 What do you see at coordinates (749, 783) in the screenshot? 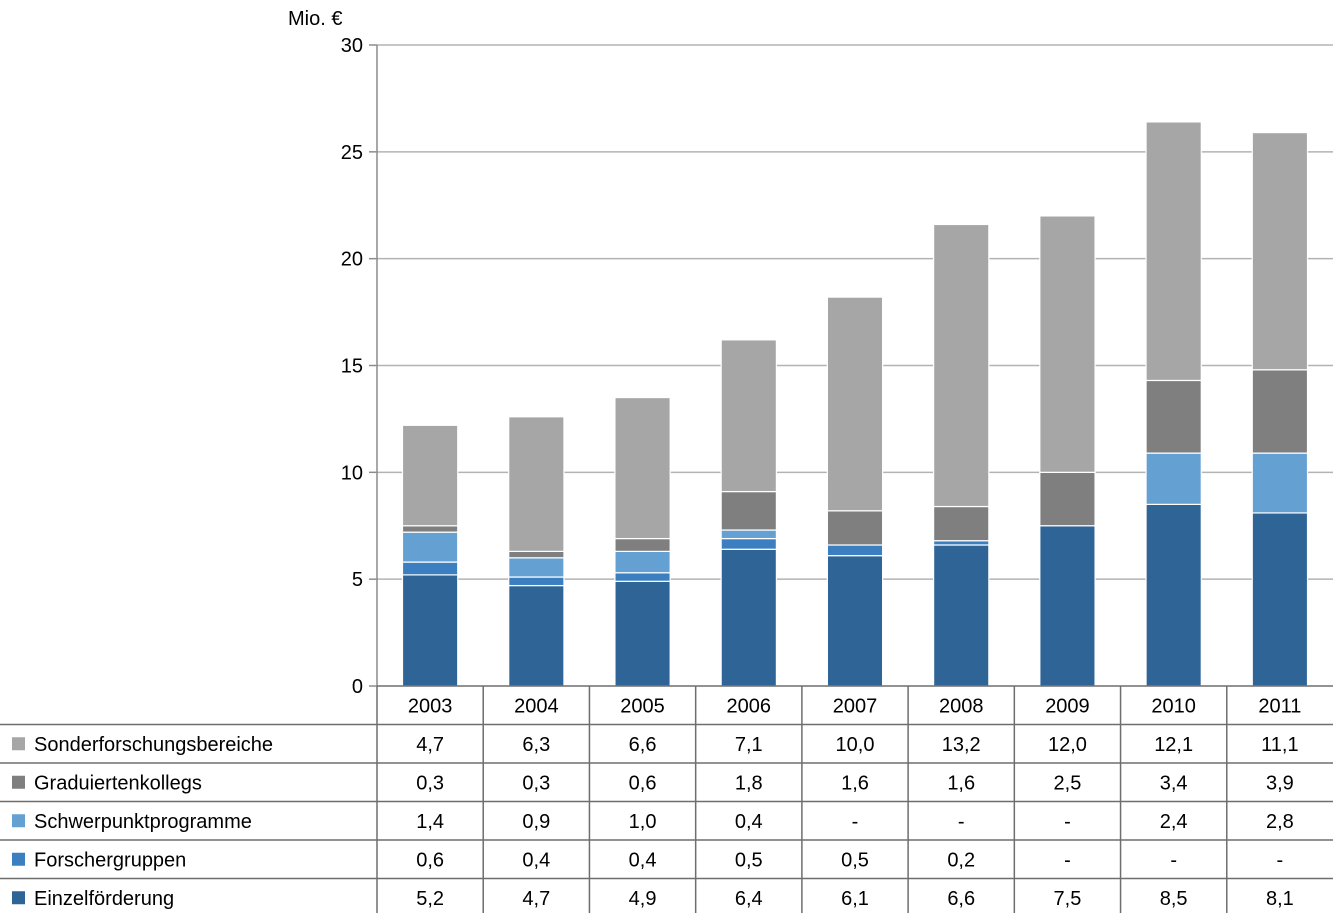
I see `table-value: 1,8` at bounding box center [749, 783].